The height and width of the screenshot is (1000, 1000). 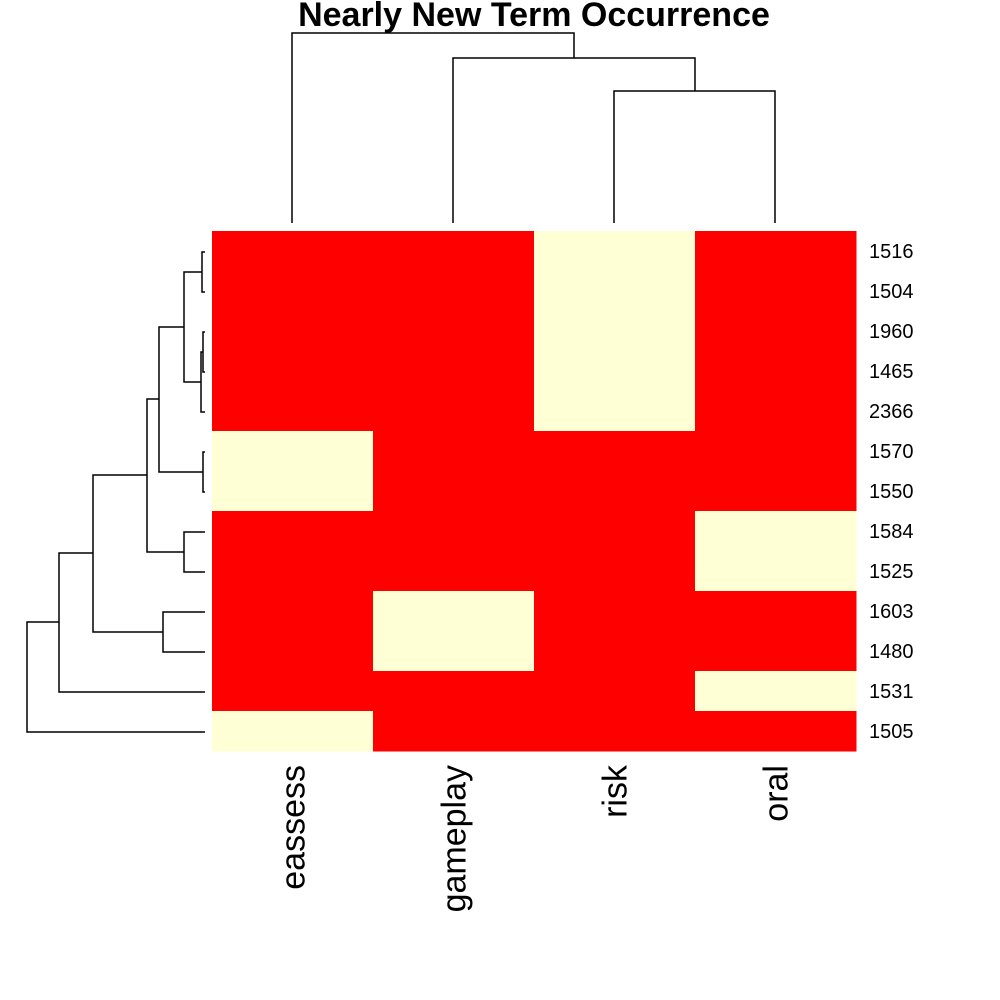 I want to click on heatmap-cell-1516-gameplay, so click(x=454, y=251).